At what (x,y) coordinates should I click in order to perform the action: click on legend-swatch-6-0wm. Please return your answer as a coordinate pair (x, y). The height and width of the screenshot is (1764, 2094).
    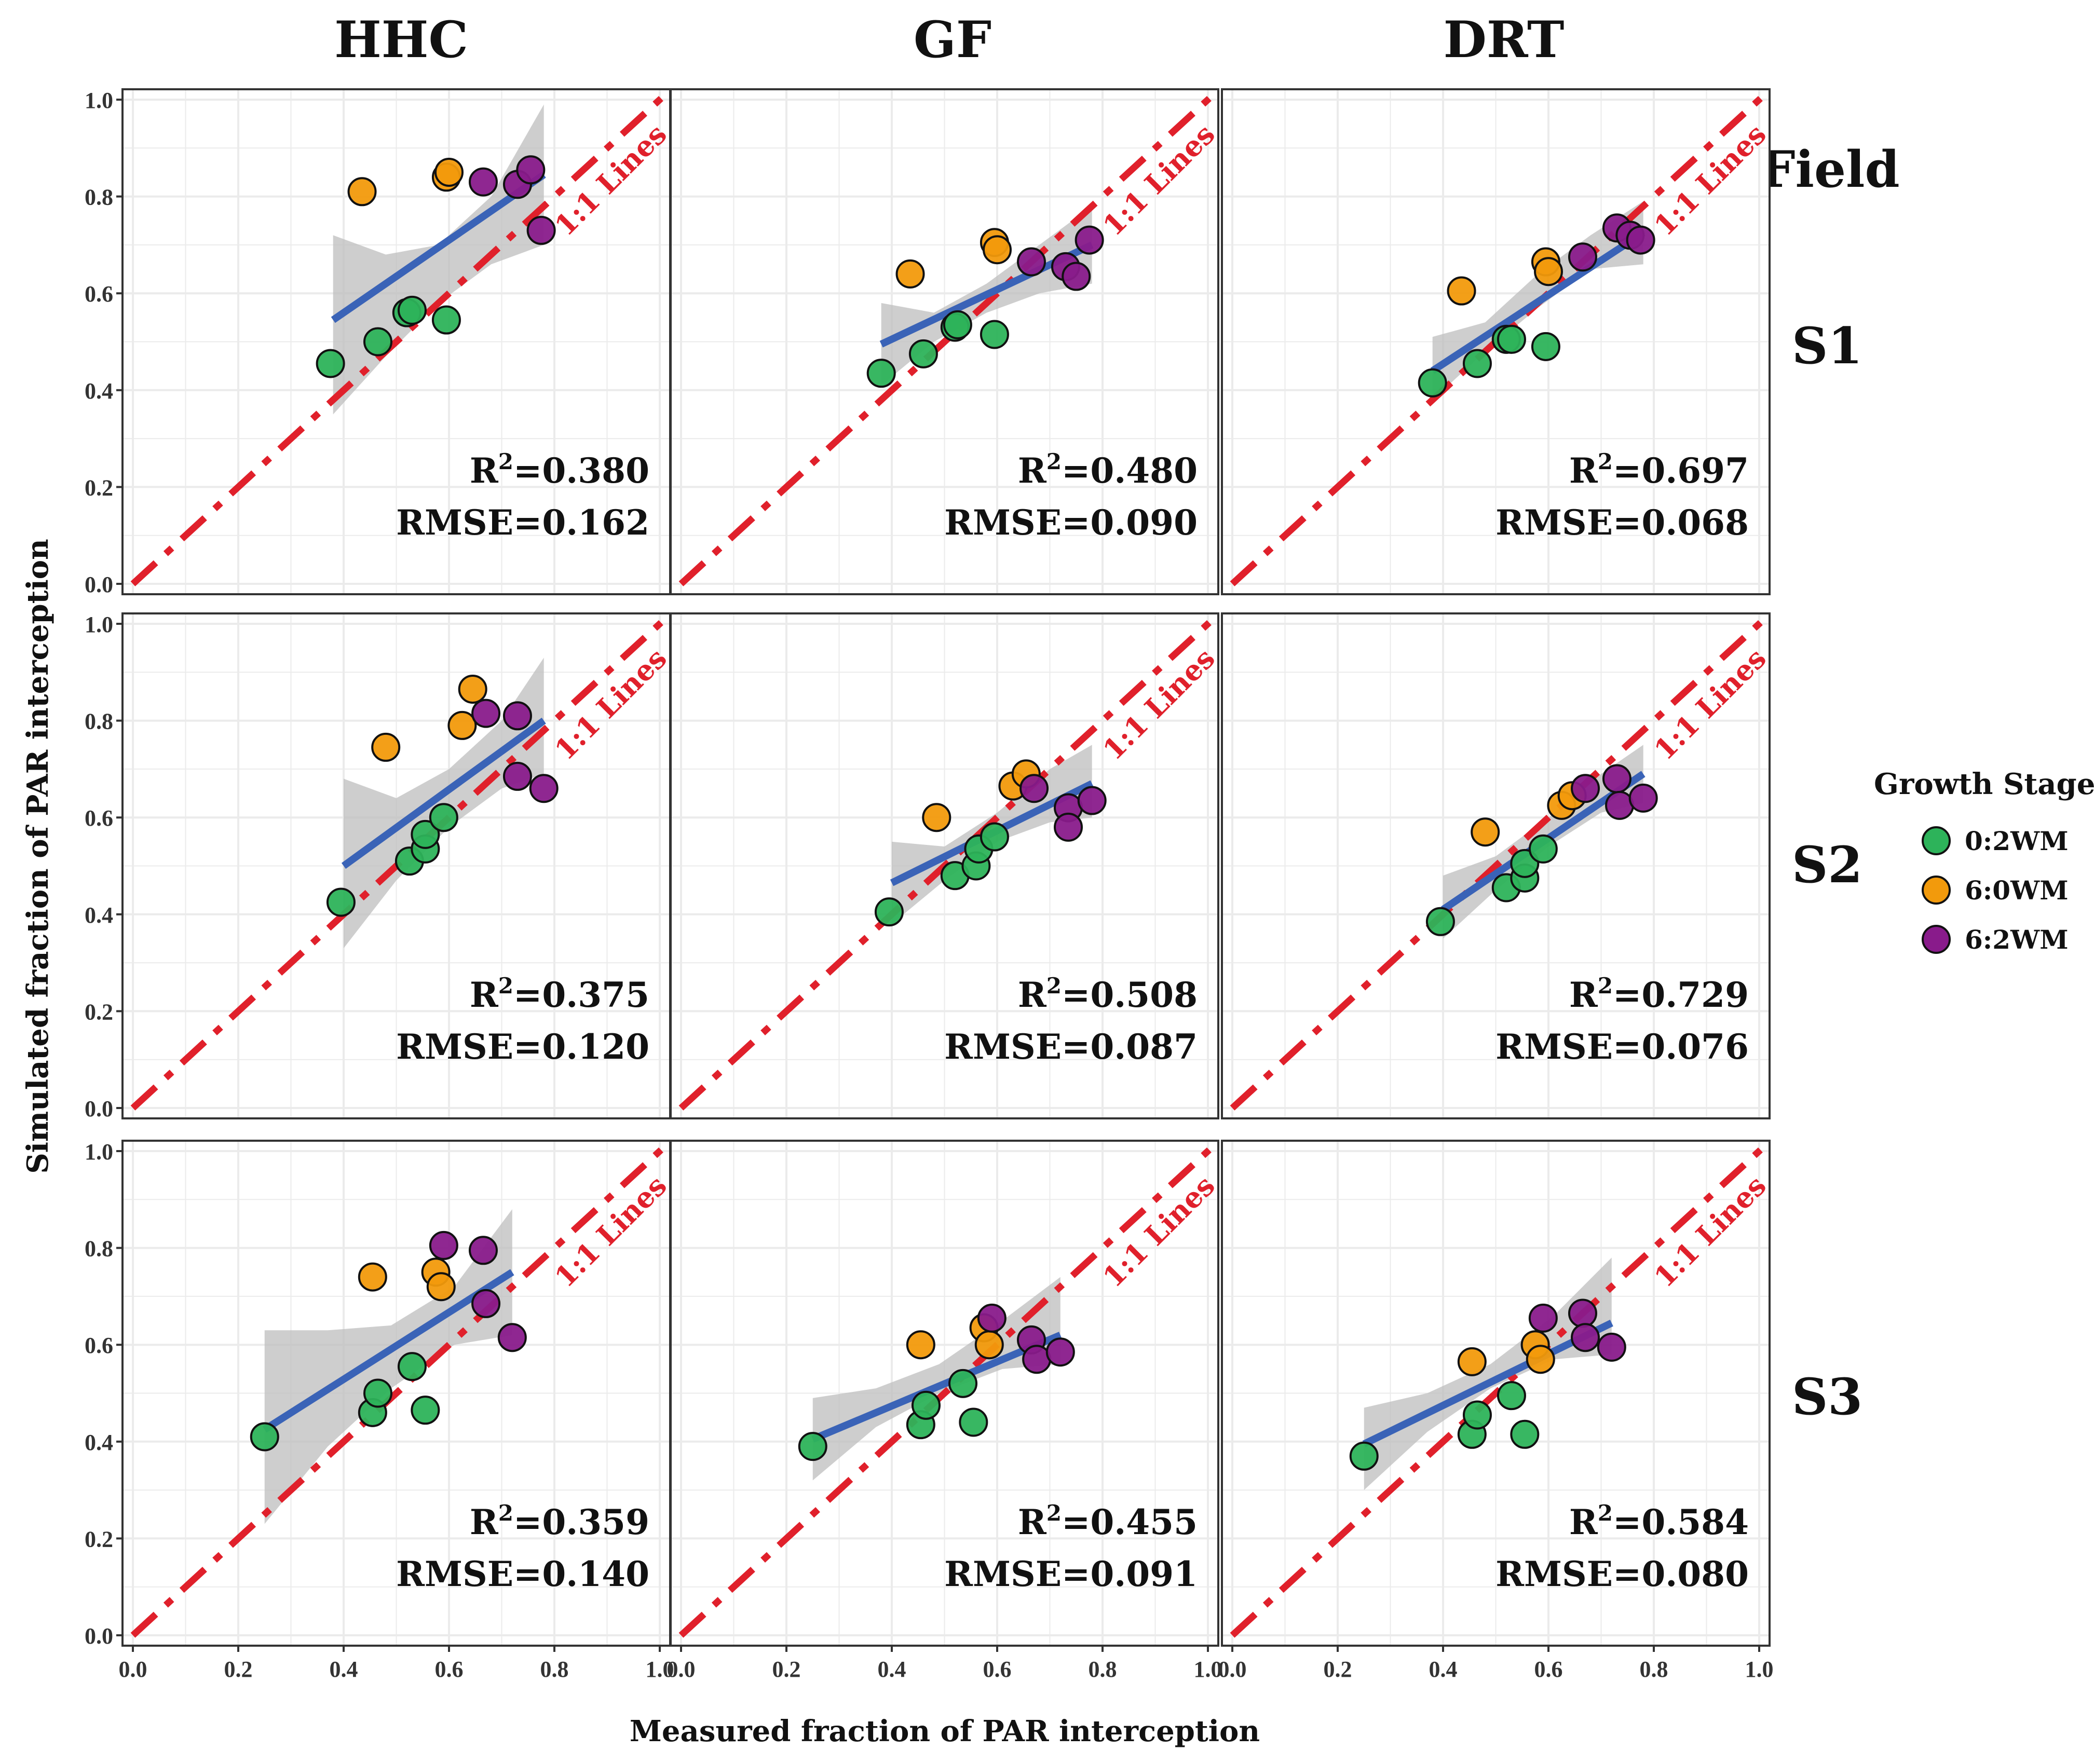
    Looking at the image, I should click on (1936, 890).